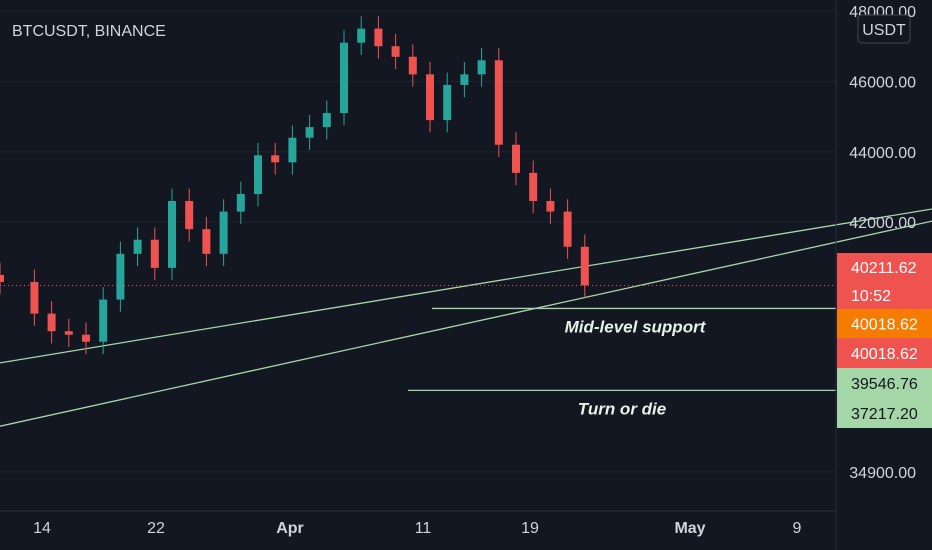 The height and width of the screenshot is (550, 932). Describe the element at coordinates (871, 296) in the screenshot. I see `price-tag-label: 10:52` at that location.